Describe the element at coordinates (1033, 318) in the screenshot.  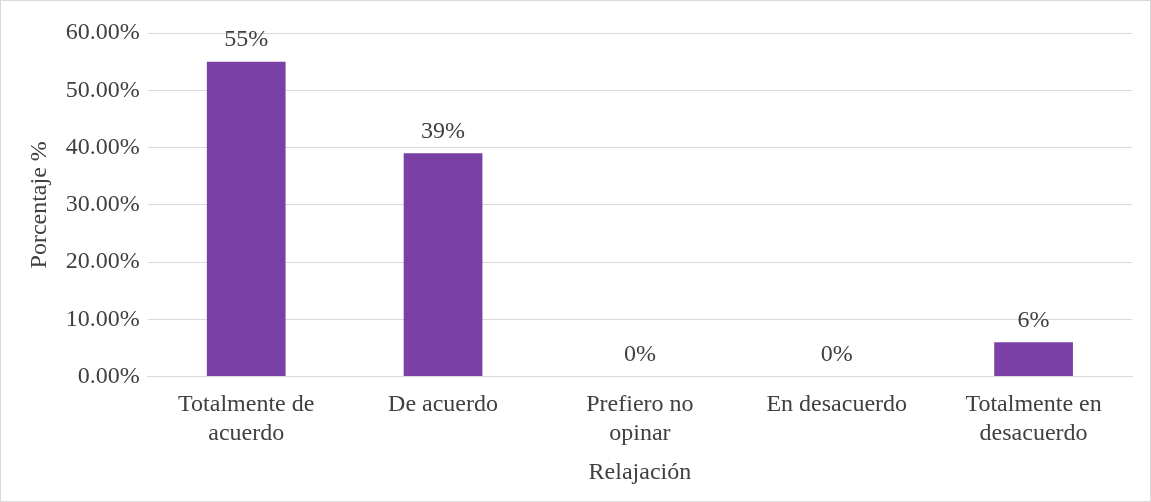
I see `data-label: 6%` at that location.